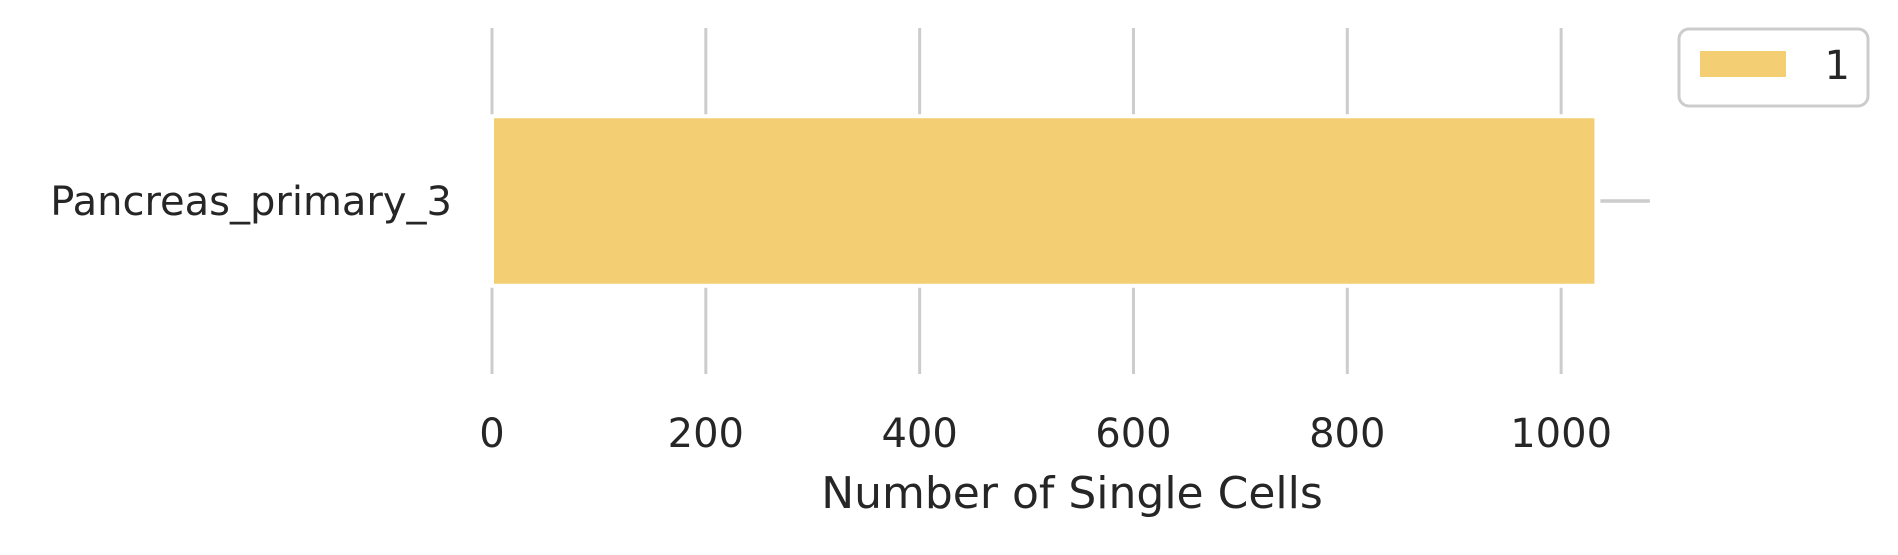  Describe the element at coordinates (1837, 66) in the screenshot. I see `legend-label: 1` at that location.